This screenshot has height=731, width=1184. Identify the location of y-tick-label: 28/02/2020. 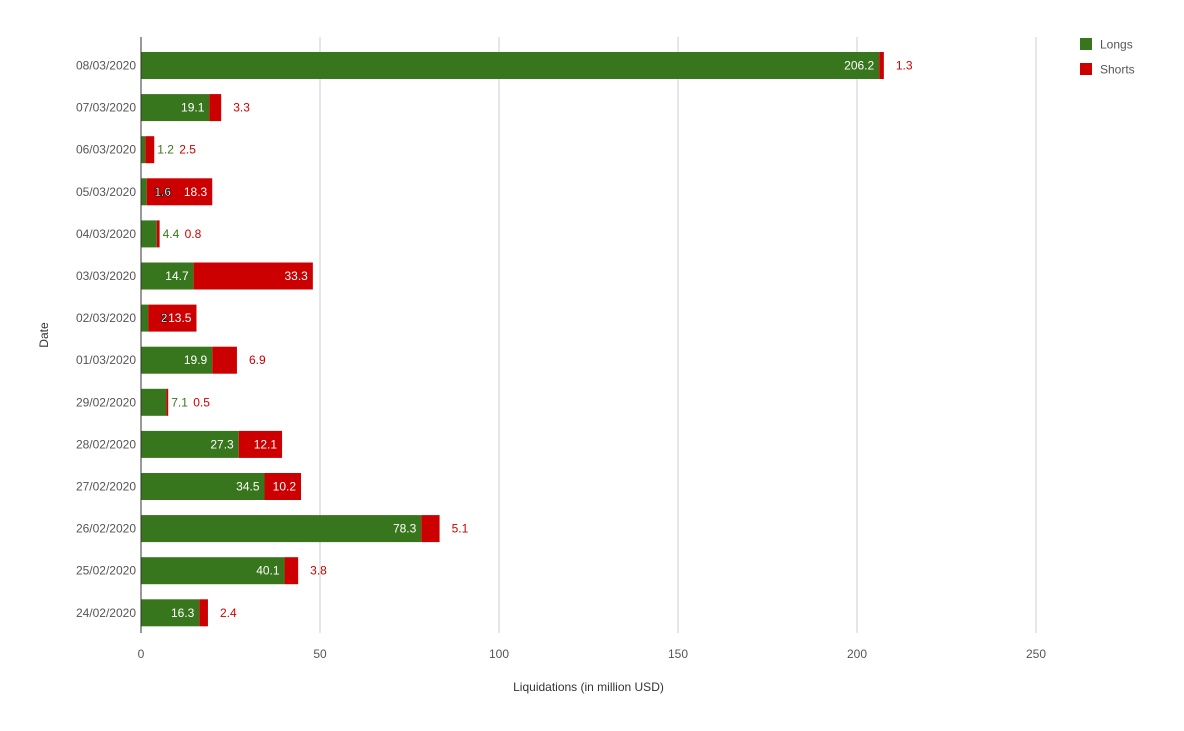
(106, 444).